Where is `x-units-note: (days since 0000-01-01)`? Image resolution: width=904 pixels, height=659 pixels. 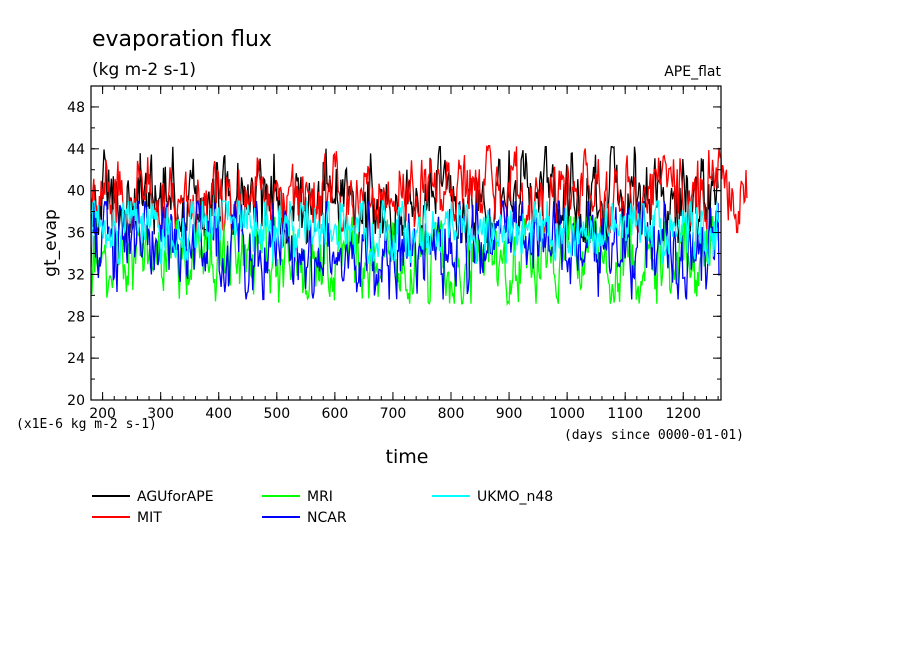 x-units-note: (days since 0000-01-01) is located at coordinates (654, 435).